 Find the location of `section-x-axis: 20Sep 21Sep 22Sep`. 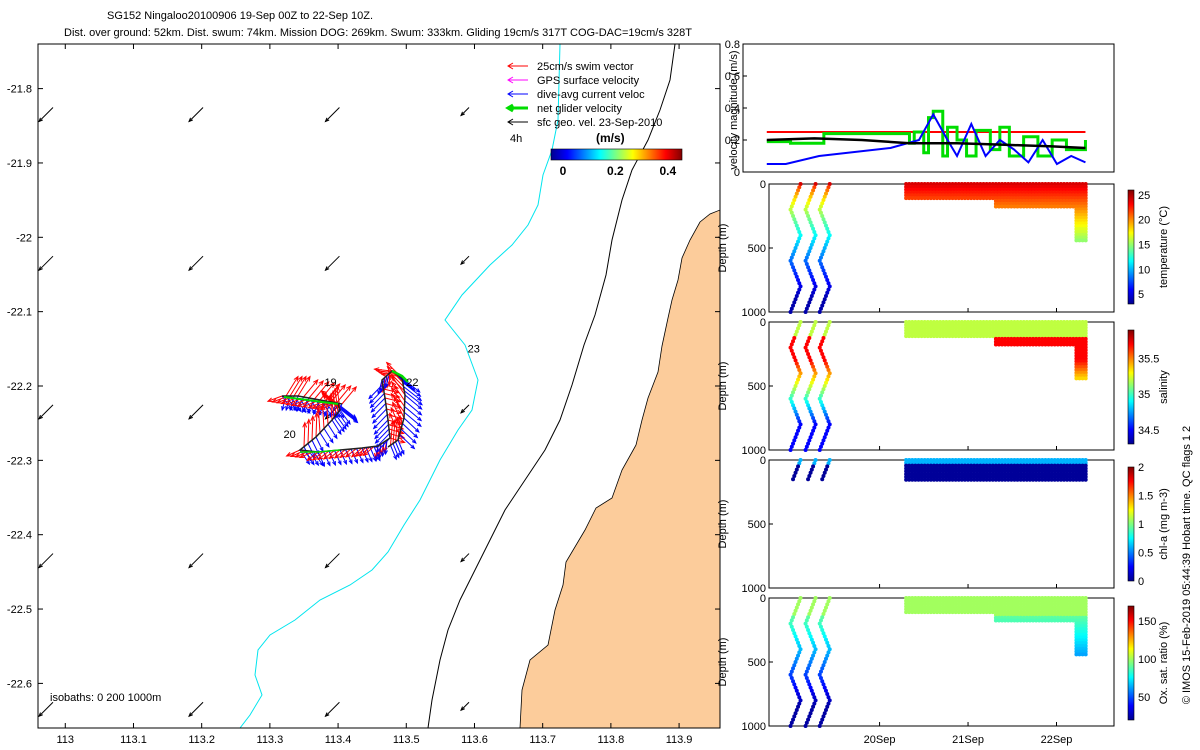

section-x-axis: 20Sep 21Sep 22Sep is located at coordinates (968, 527).